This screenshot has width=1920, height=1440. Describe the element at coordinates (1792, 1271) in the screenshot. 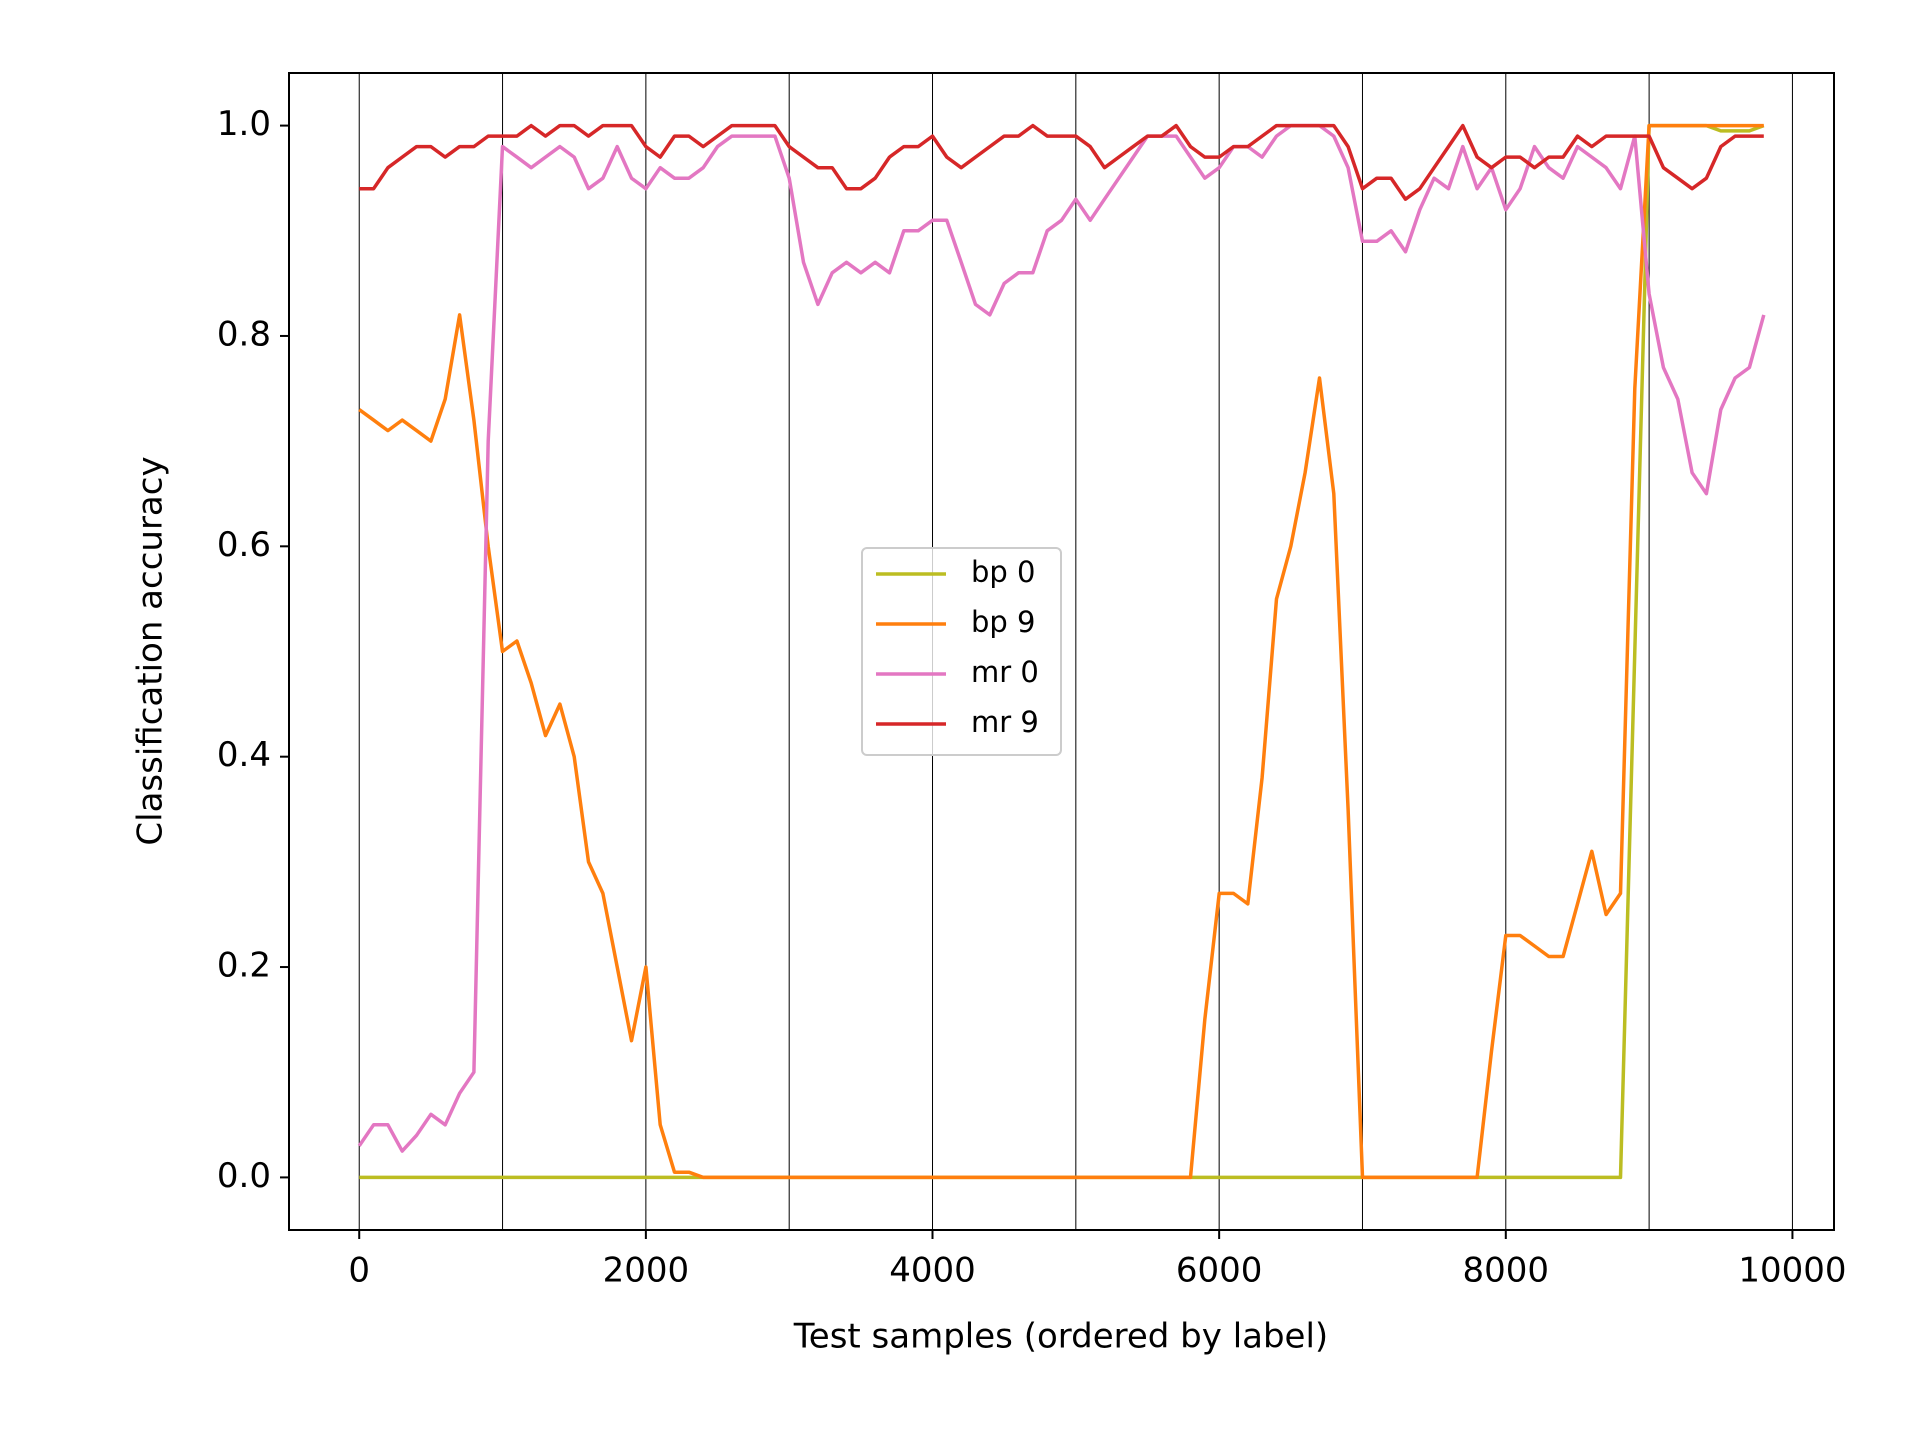

I see `x-tick-label: 10000` at that location.